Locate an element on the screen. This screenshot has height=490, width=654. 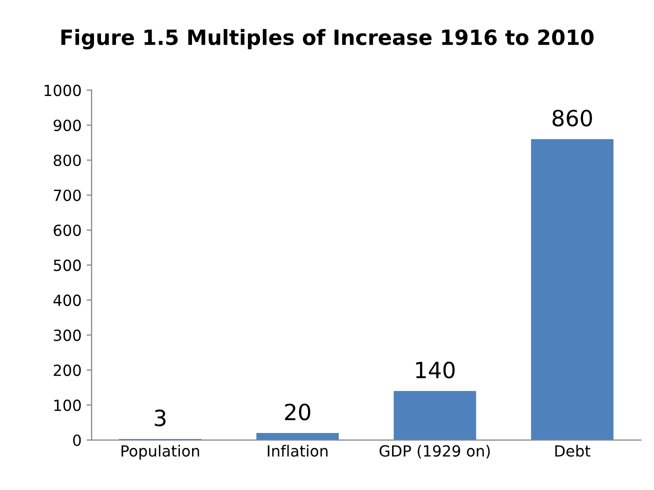
y-tick-label: 300 is located at coordinates (67, 336).